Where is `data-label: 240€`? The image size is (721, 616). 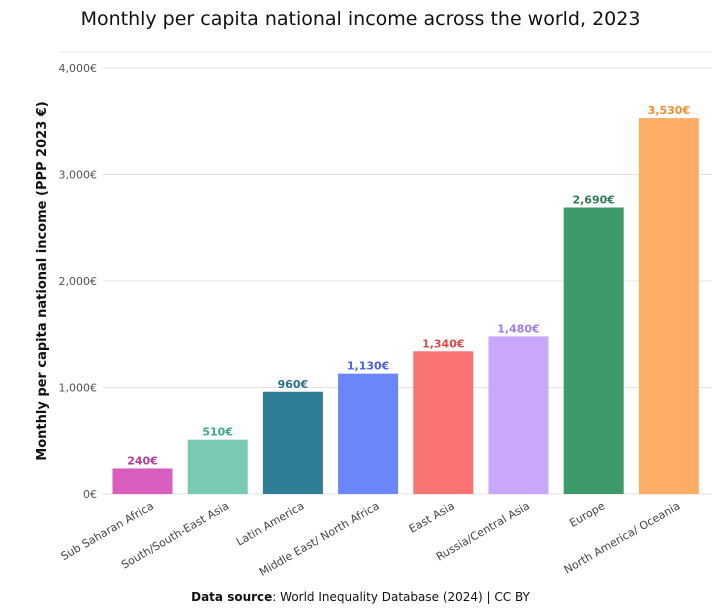 data-label: 240€ is located at coordinates (142, 460).